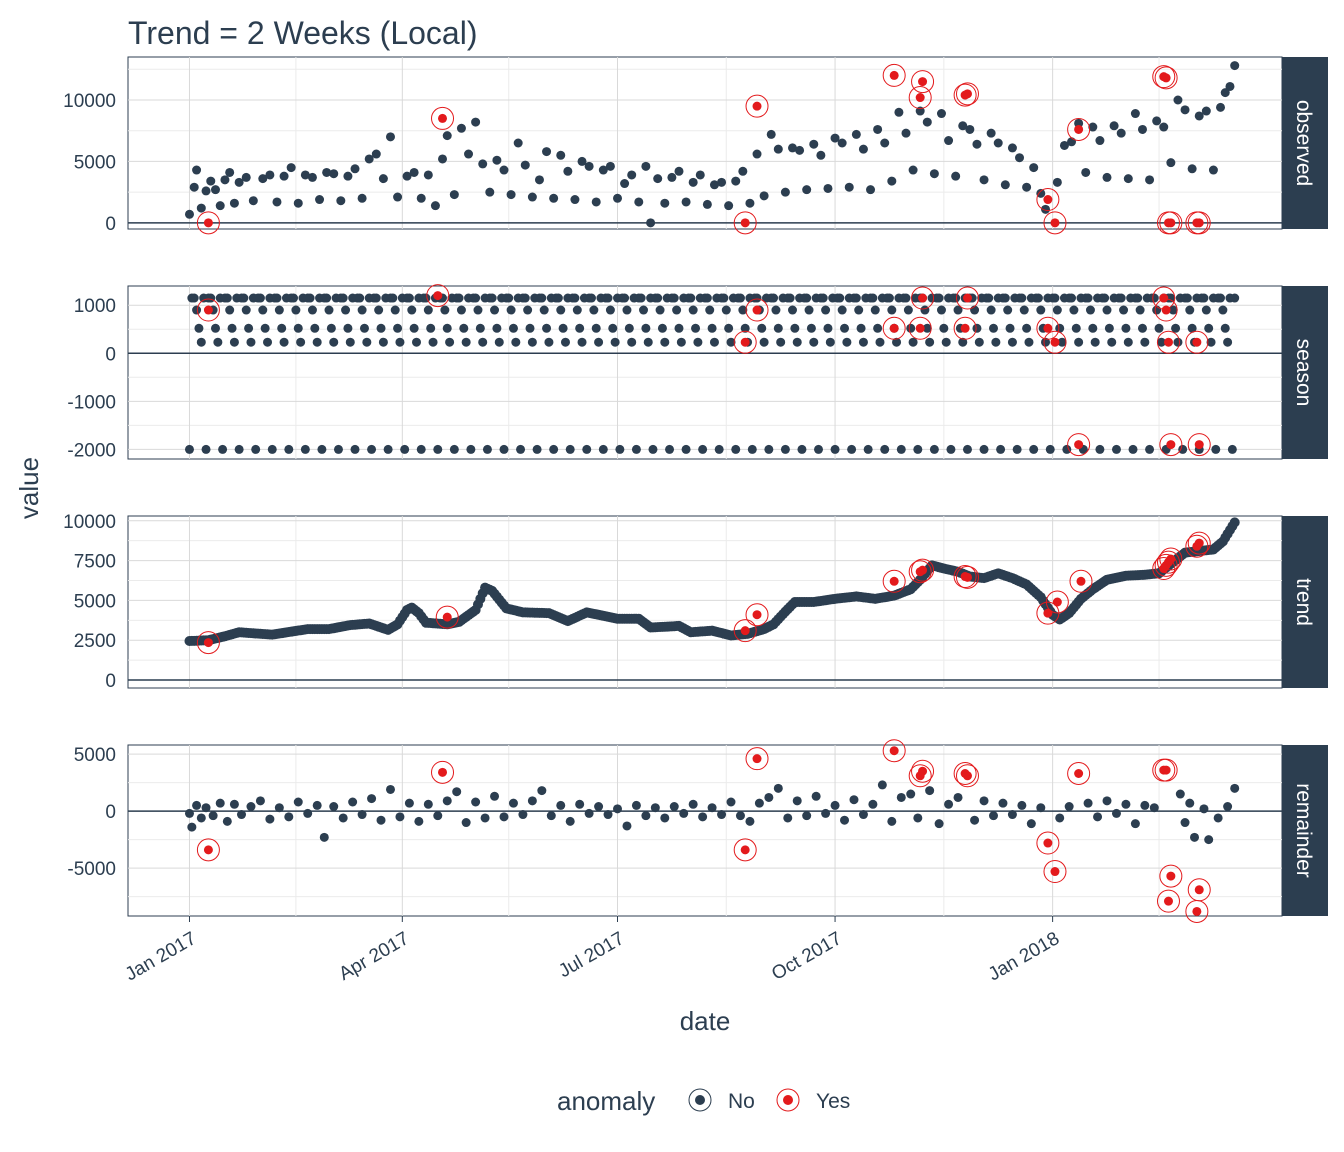 Image resolution: width=1344 pixels, height=1152 pixels. I want to click on data-observed, so click(712, 148).